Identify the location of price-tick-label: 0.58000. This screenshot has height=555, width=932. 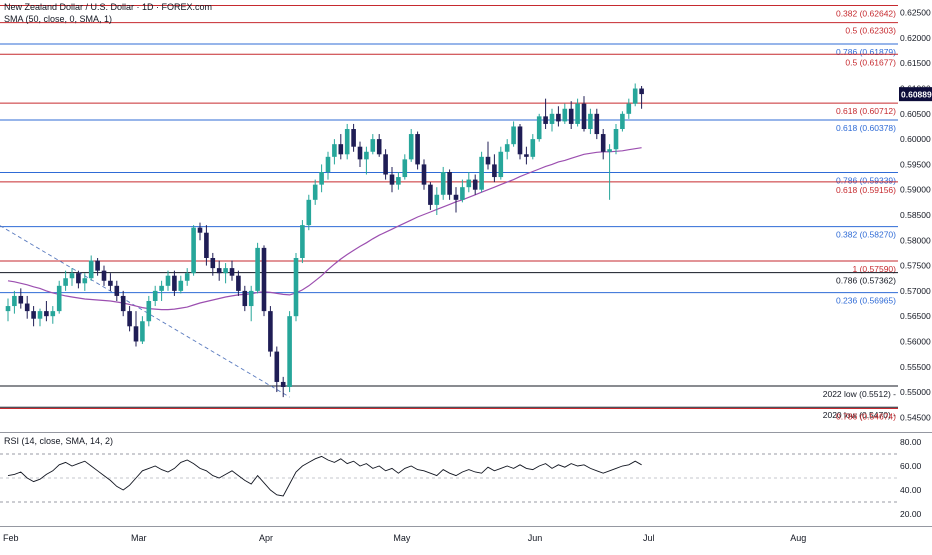
(915, 240).